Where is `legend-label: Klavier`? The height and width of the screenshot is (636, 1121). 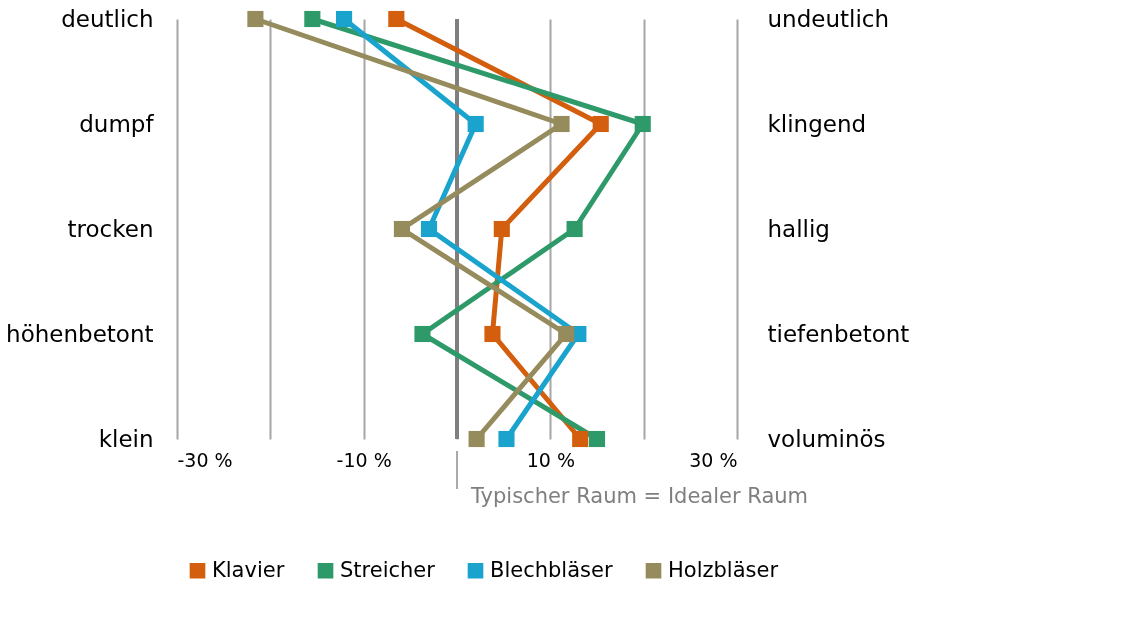 legend-label: Klavier is located at coordinates (248, 569).